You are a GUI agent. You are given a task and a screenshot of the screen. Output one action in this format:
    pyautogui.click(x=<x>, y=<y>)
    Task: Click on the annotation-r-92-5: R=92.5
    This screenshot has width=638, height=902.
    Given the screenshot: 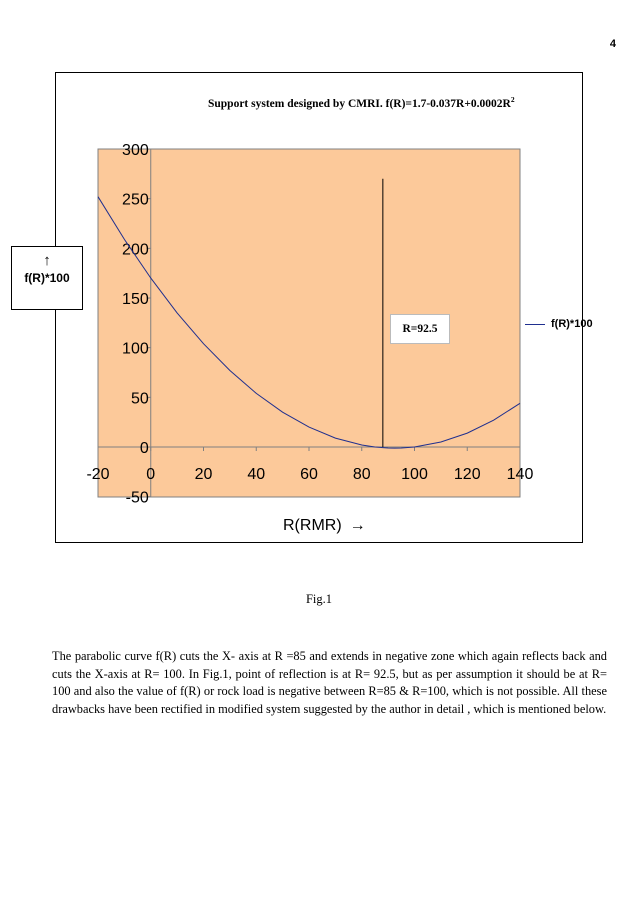 What is the action you would take?
    pyautogui.click(x=420, y=329)
    